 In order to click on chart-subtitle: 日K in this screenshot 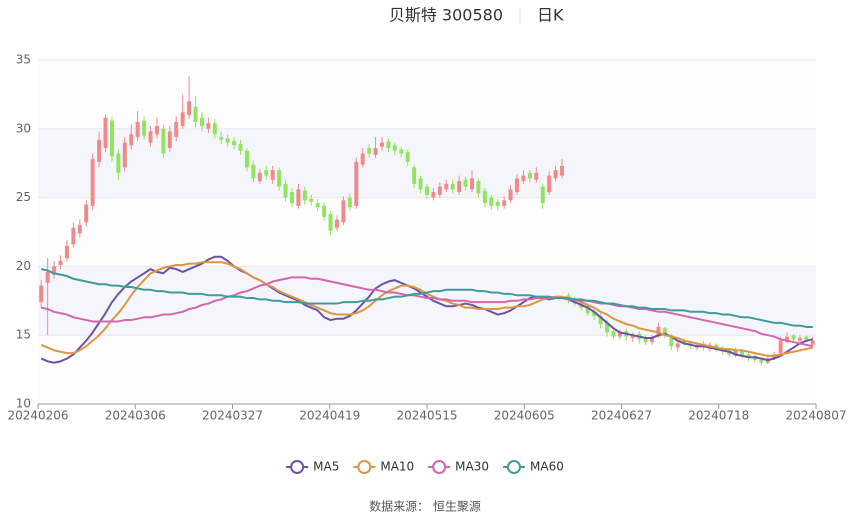, I will do `click(550, 15)`.